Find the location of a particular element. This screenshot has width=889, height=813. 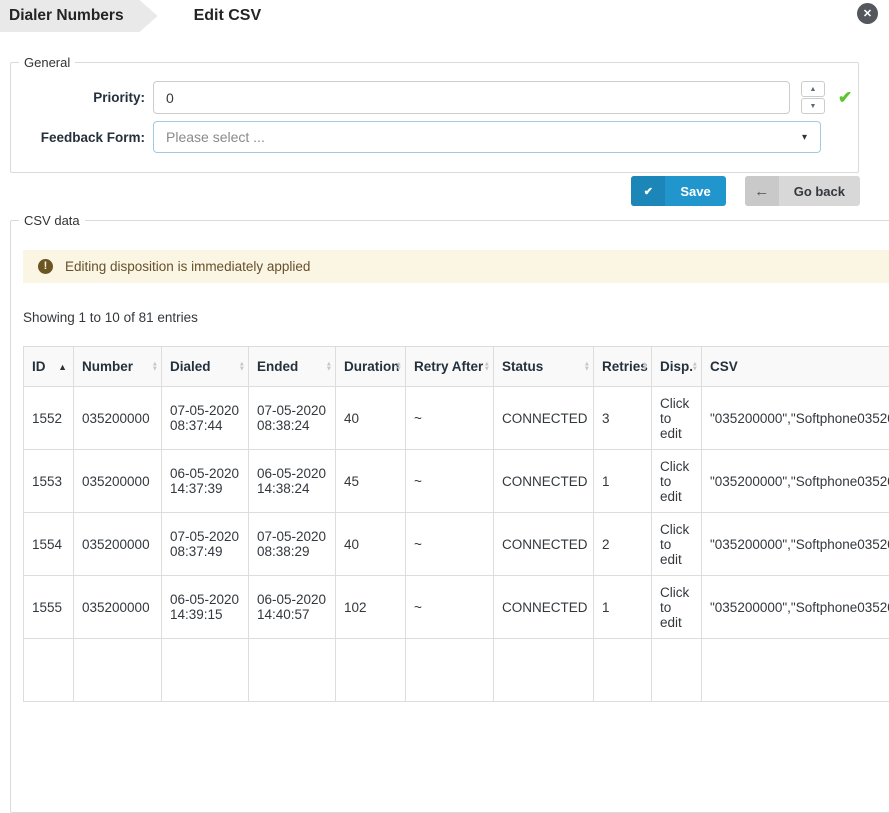

table-row-partial is located at coordinates (456, 670).